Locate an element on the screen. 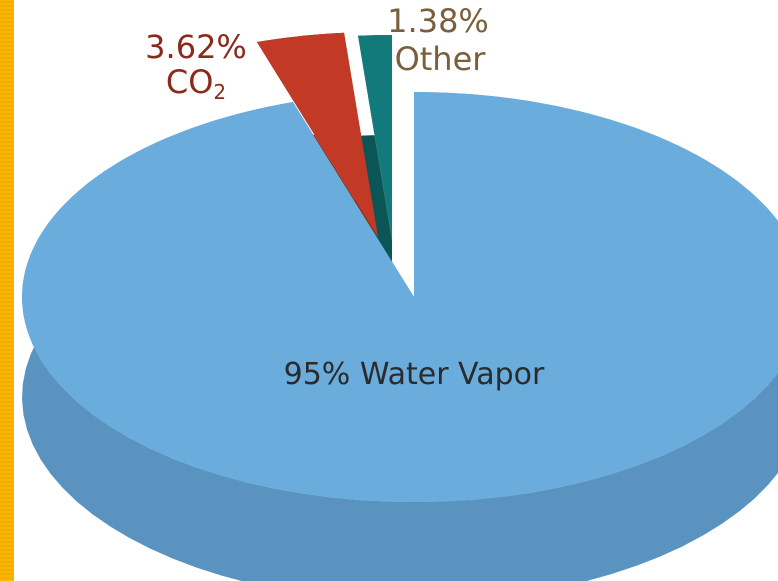 This screenshot has width=778, height=581. other-slice is located at coordinates (375, 137).